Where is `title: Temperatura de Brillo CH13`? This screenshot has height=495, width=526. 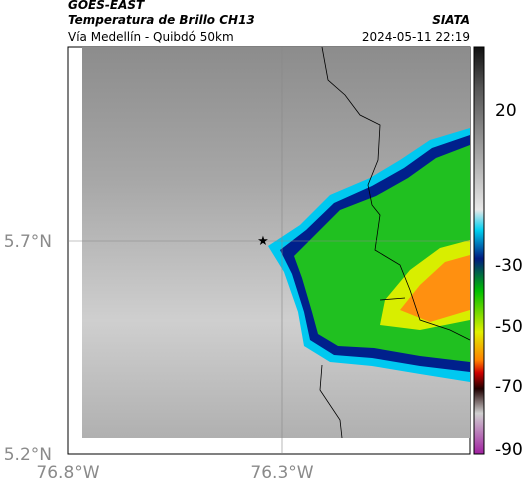
title: Temperatura de Brillo CH13 is located at coordinates (161, 20).